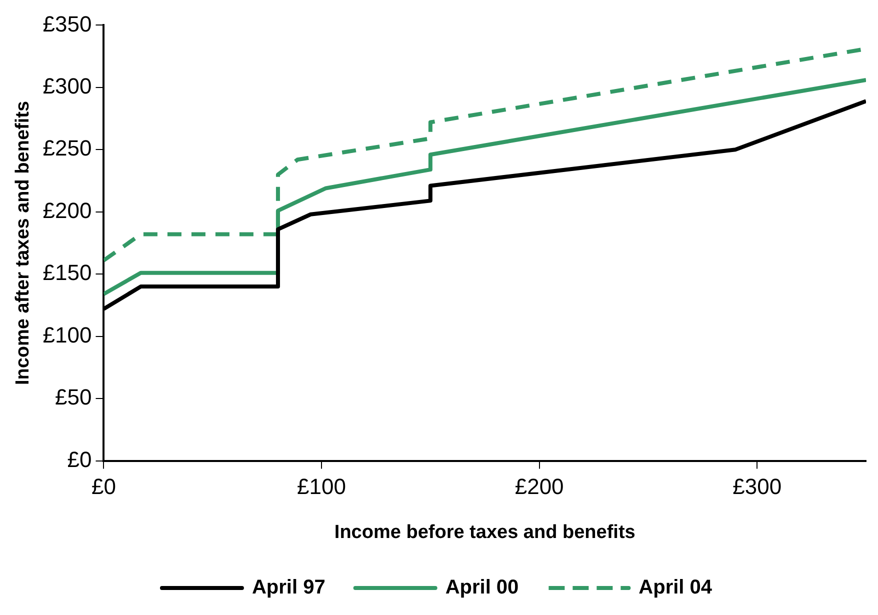 The height and width of the screenshot is (615, 878). Describe the element at coordinates (482, 587) in the screenshot. I see `legend-label: April 00` at that location.